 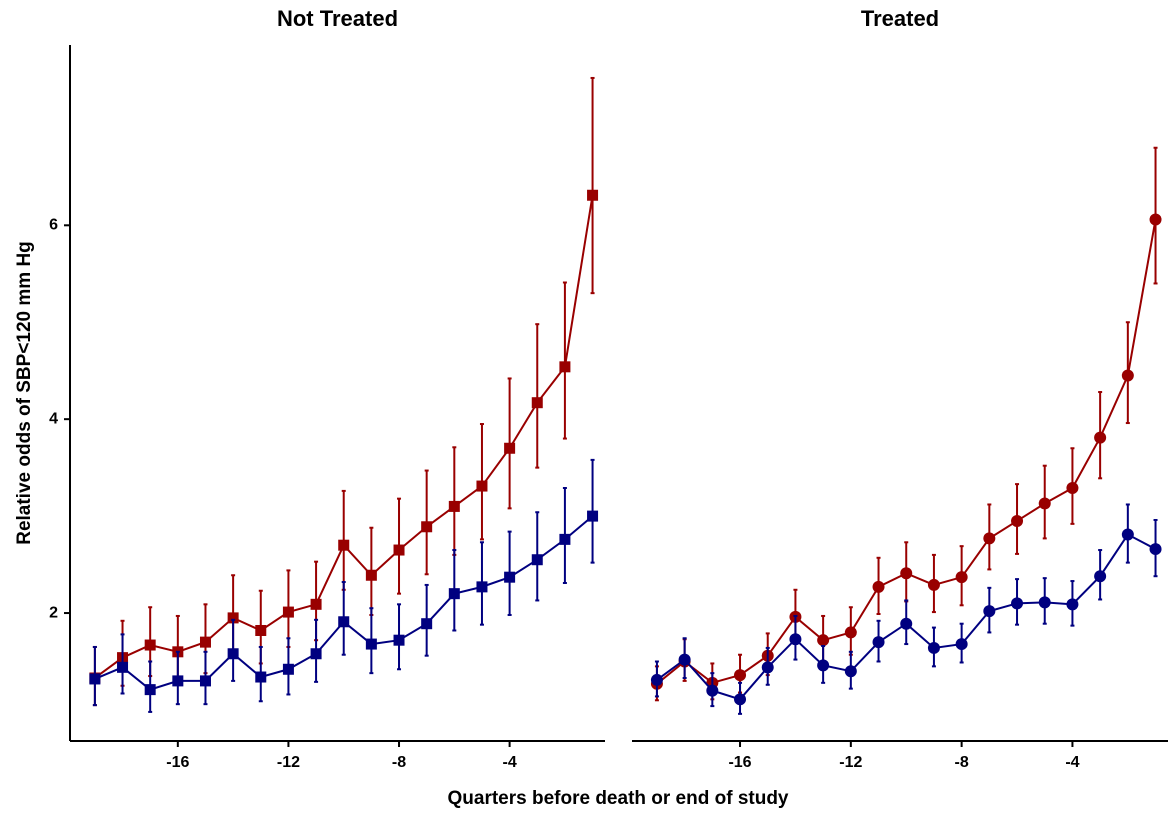 I want to click on y-tick-label: 2, so click(x=53, y=612).